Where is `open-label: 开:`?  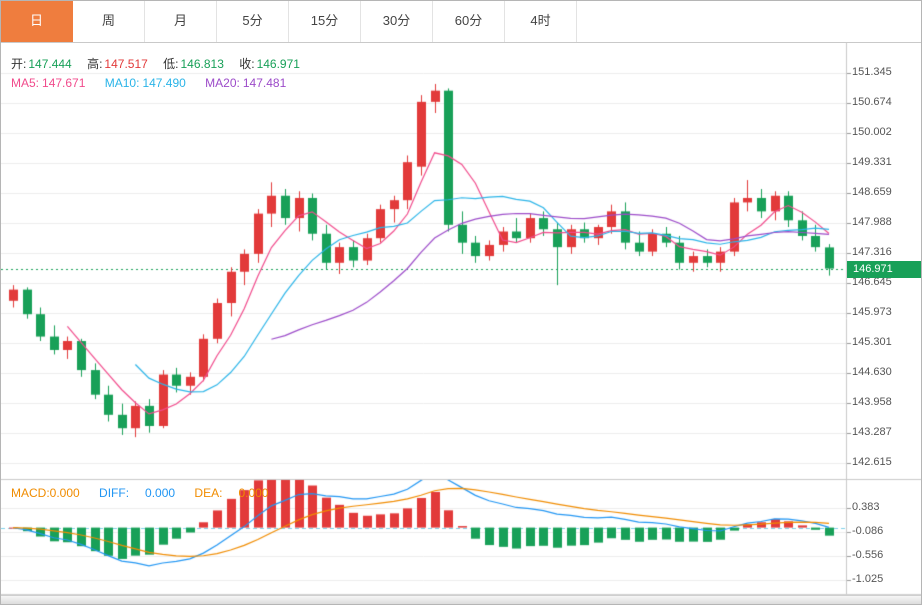
open-label: 开: is located at coordinates (19, 64).